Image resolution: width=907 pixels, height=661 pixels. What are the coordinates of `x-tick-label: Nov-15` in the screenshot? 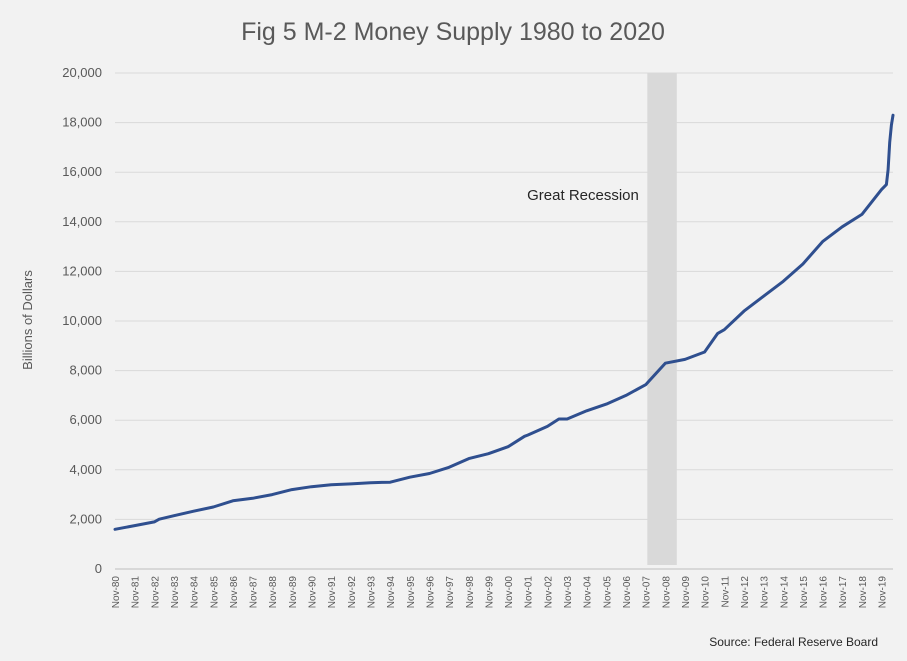 It's located at (804, 592).